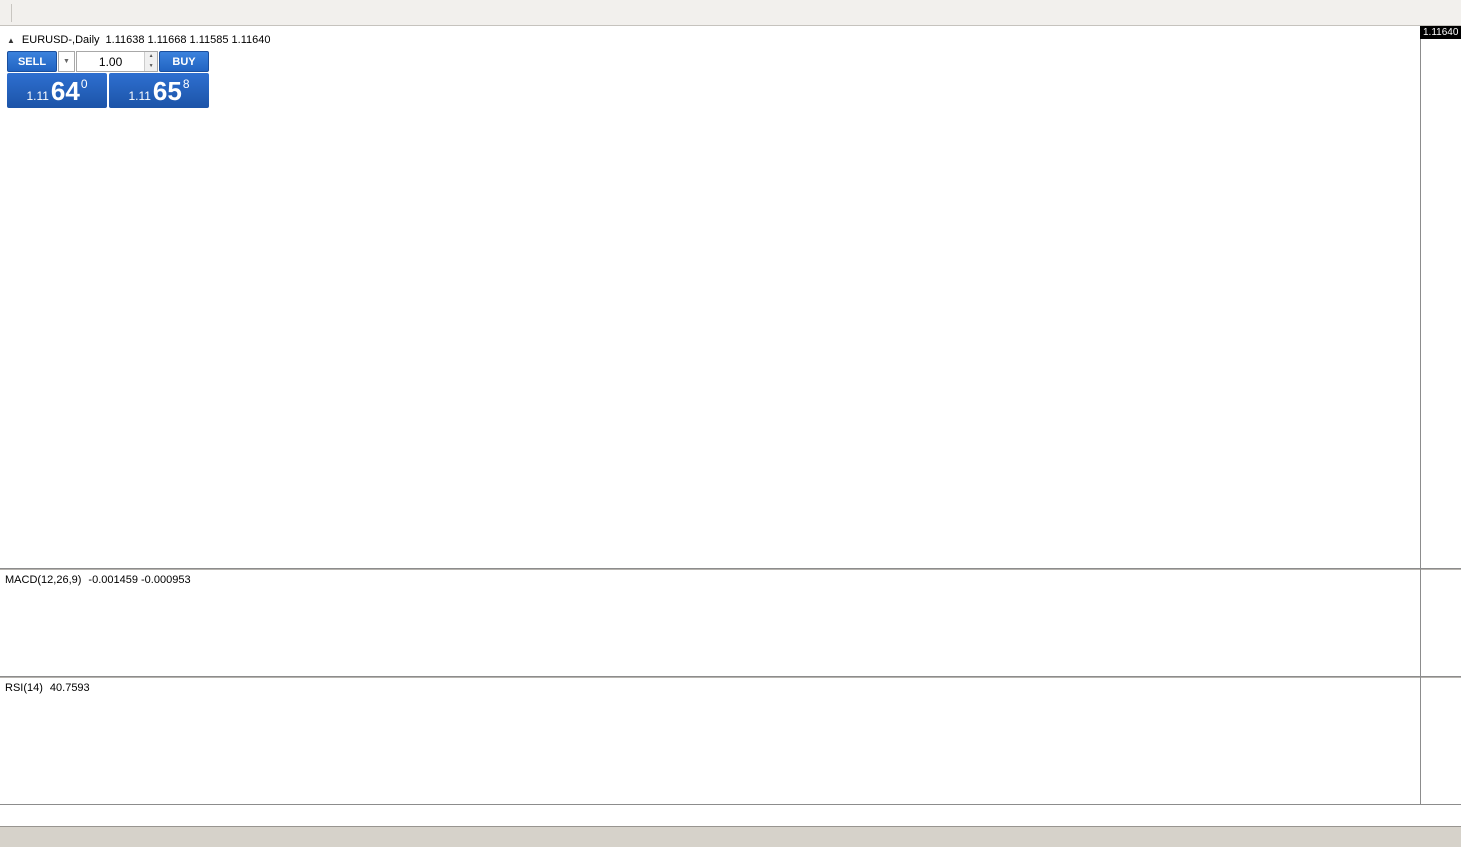 The height and width of the screenshot is (847, 1461). I want to click on macd-label: MACD(12,26,9), so click(43, 580).